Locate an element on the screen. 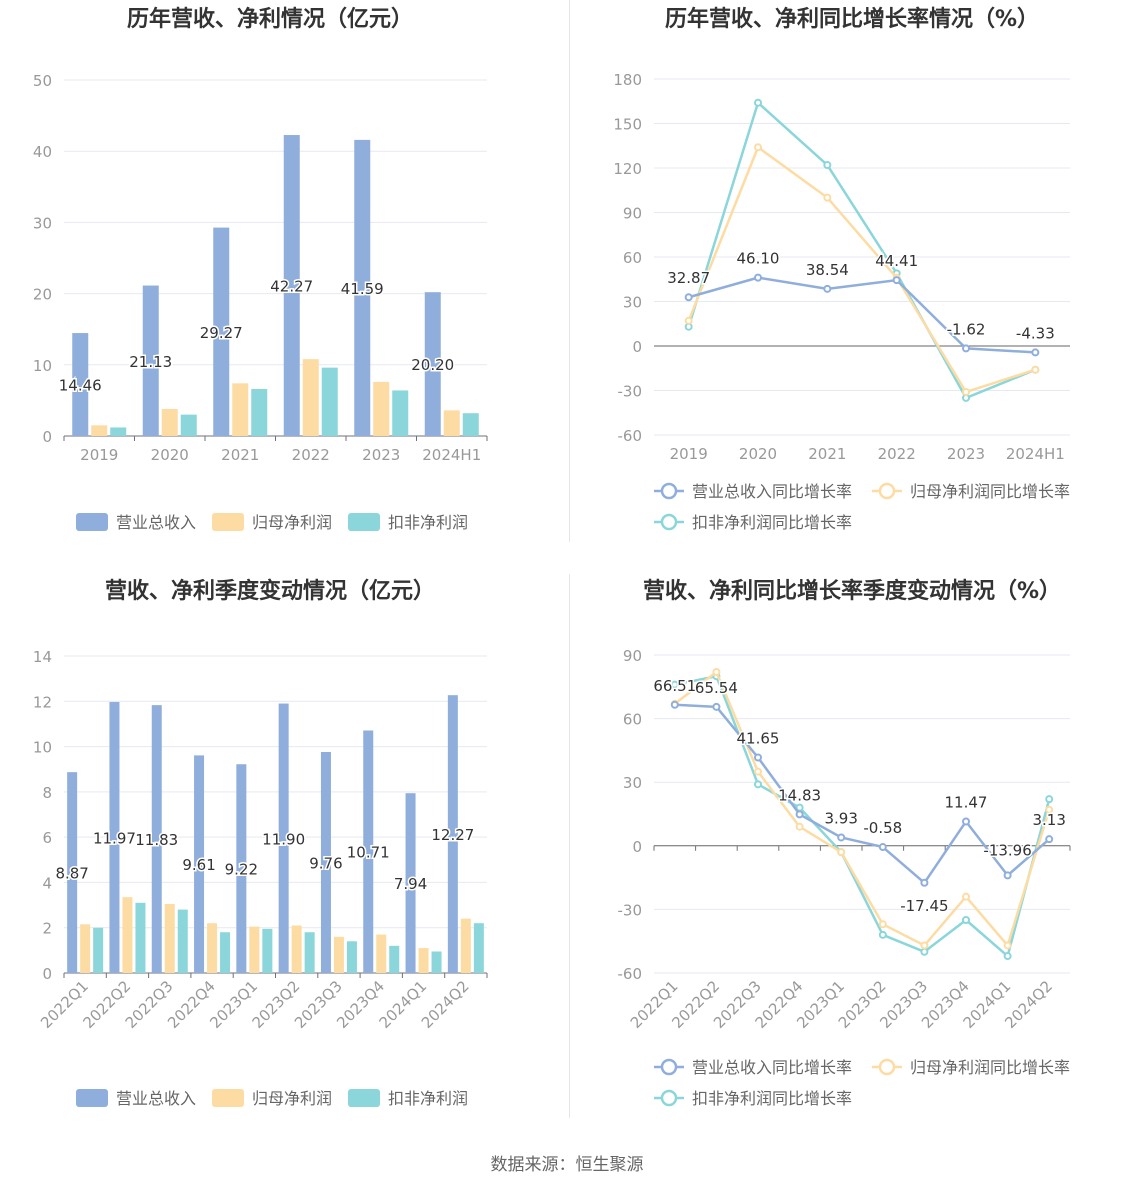 The height and width of the screenshot is (1188, 1134). bar-data-label: 14.46 is located at coordinates (80, 386).